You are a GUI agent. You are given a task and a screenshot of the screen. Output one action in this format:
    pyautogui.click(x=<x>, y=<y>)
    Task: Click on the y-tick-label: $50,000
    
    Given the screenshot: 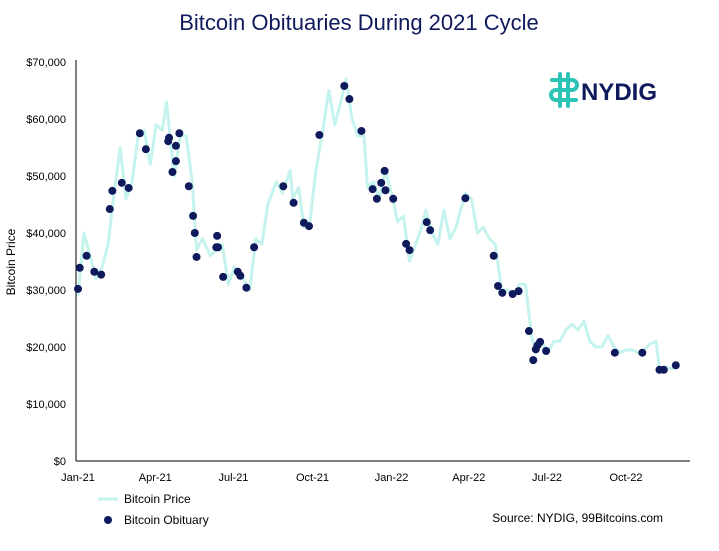 What is the action you would take?
    pyautogui.click(x=46, y=177)
    